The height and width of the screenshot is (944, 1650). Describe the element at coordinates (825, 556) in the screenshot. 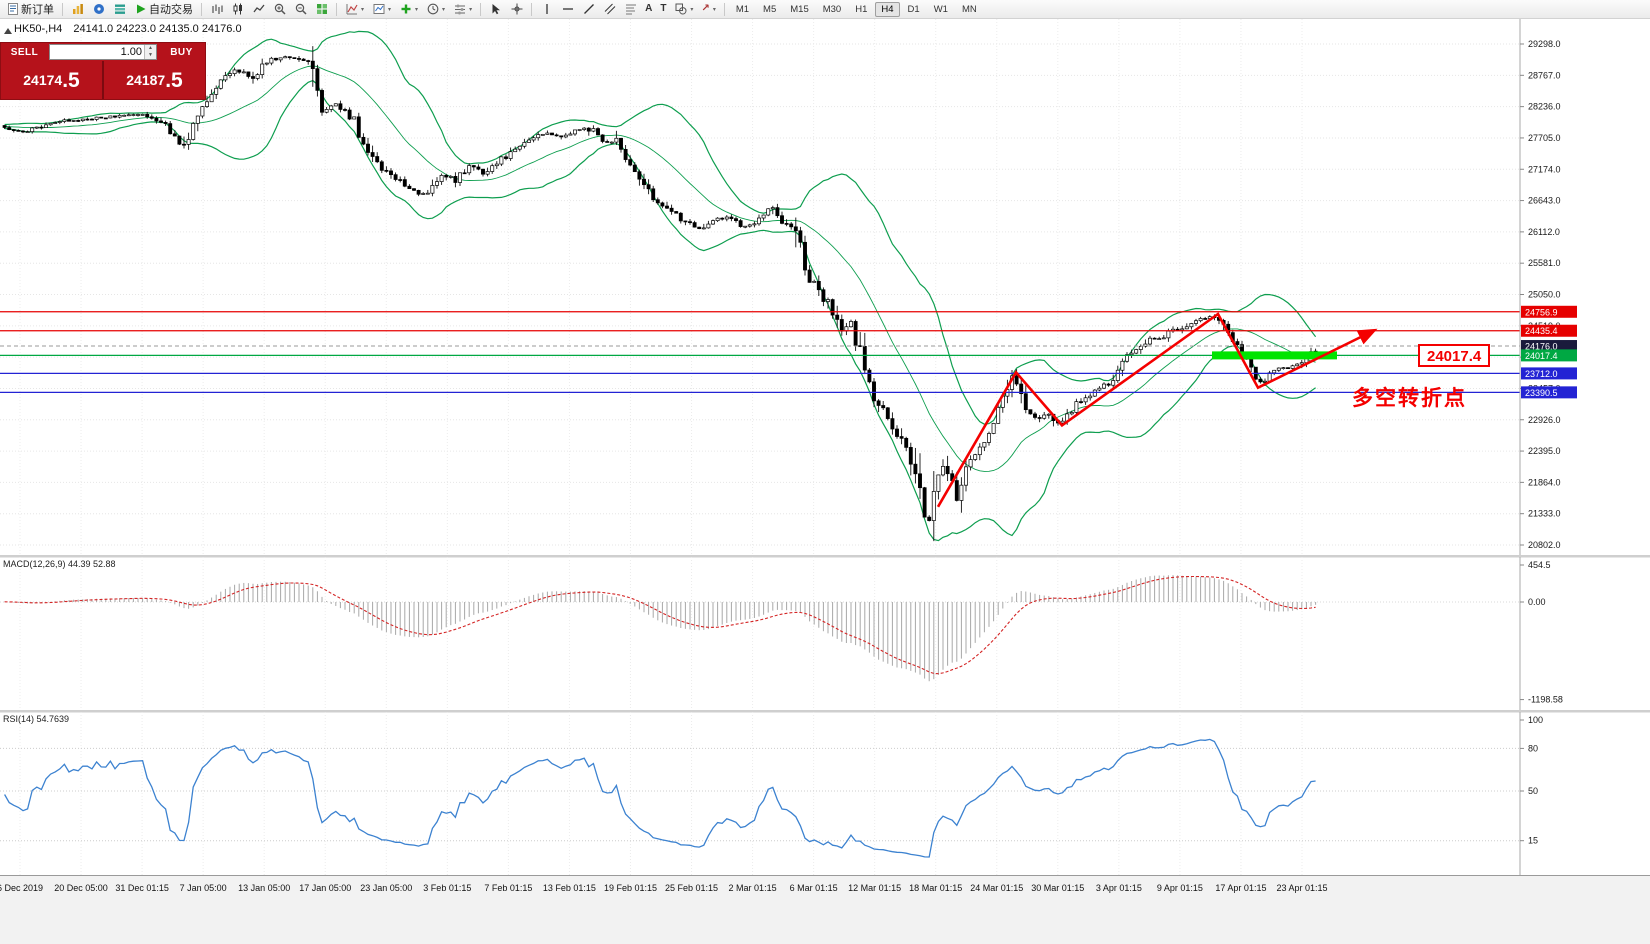

I see `macd-splitter` at that location.